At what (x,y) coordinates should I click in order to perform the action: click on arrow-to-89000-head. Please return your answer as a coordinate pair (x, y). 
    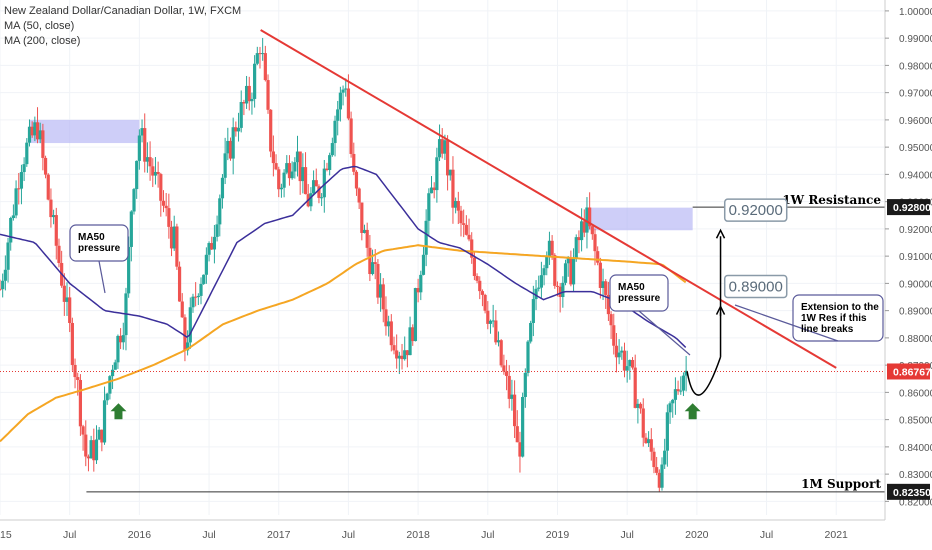
    Looking at the image, I should click on (720, 309).